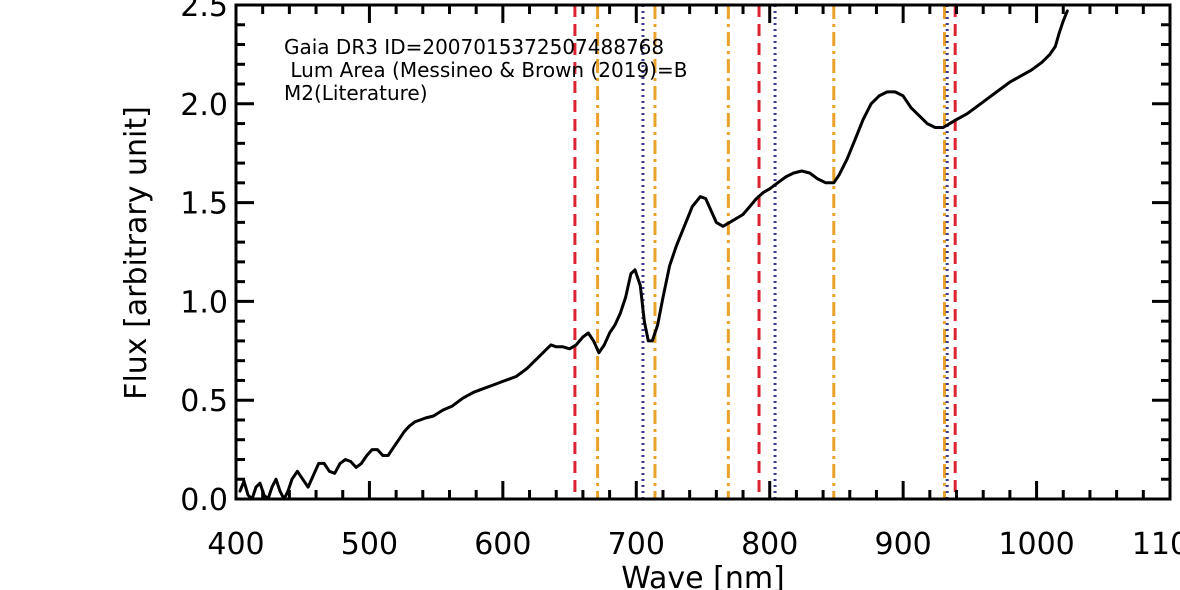 Image resolution: width=1180 pixels, height=590 pixels. I want to click on x-tick-label: 400, so click(235, 544).